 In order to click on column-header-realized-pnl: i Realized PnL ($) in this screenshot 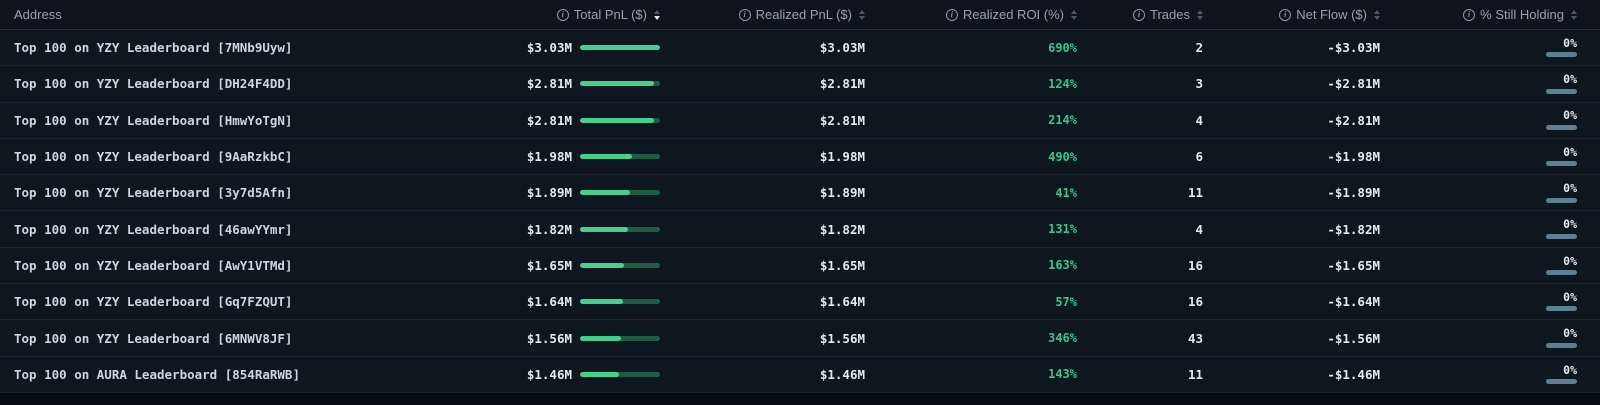, I will do `click(762, 14)`.